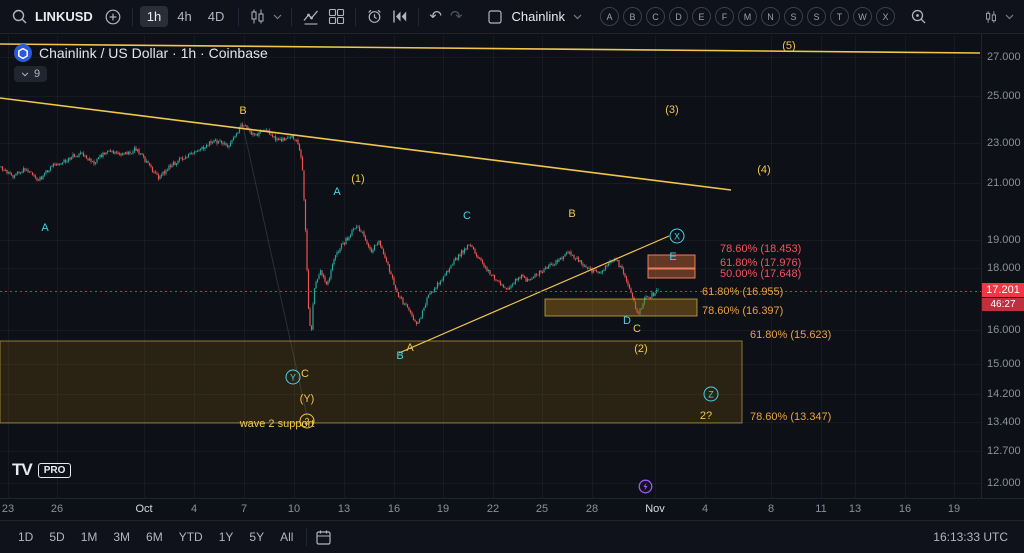 This screenshot has height=553, width=1024. I want to click on price-axis-label: 16.000, so click(1004, 330).